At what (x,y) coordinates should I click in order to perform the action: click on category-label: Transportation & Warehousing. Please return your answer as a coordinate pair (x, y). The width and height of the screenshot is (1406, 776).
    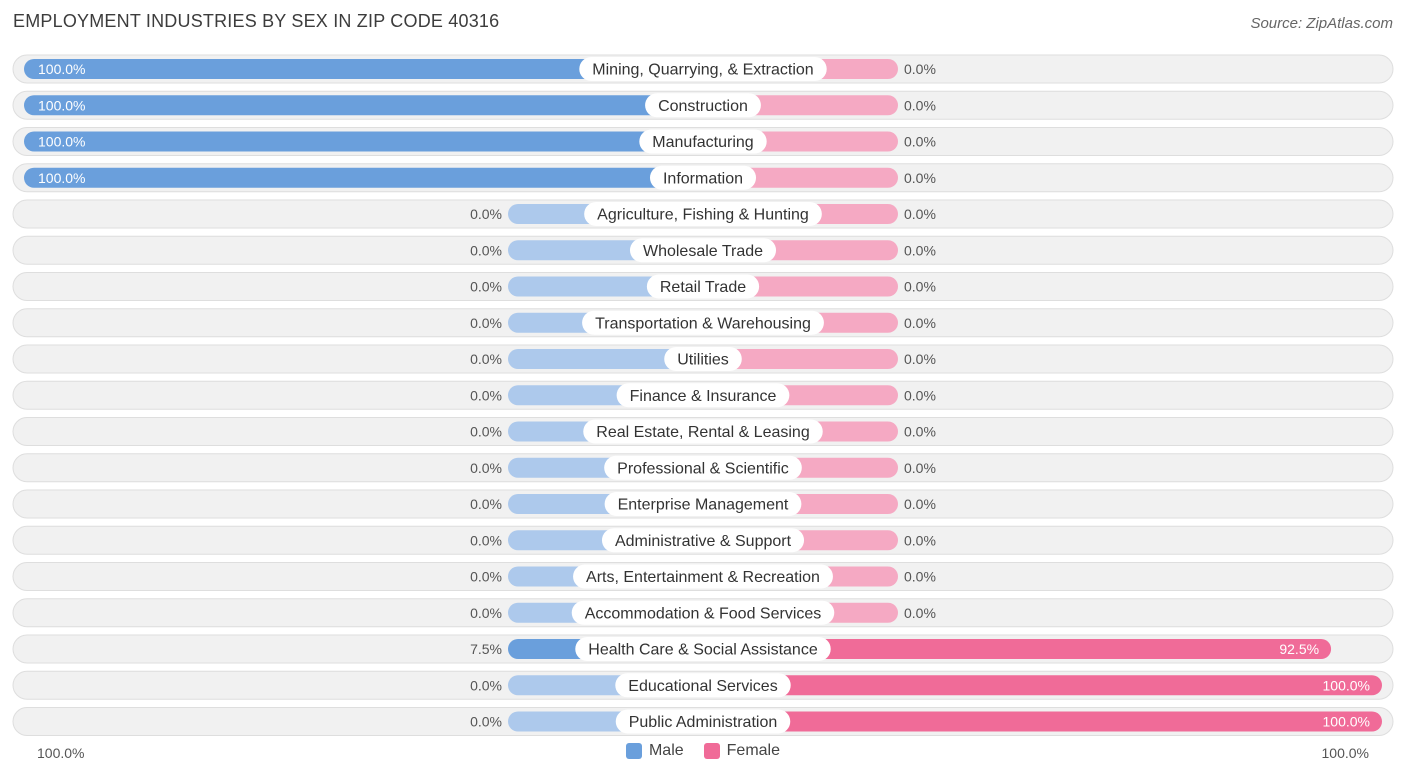
    Looking at the image, I should click on (703, 323).